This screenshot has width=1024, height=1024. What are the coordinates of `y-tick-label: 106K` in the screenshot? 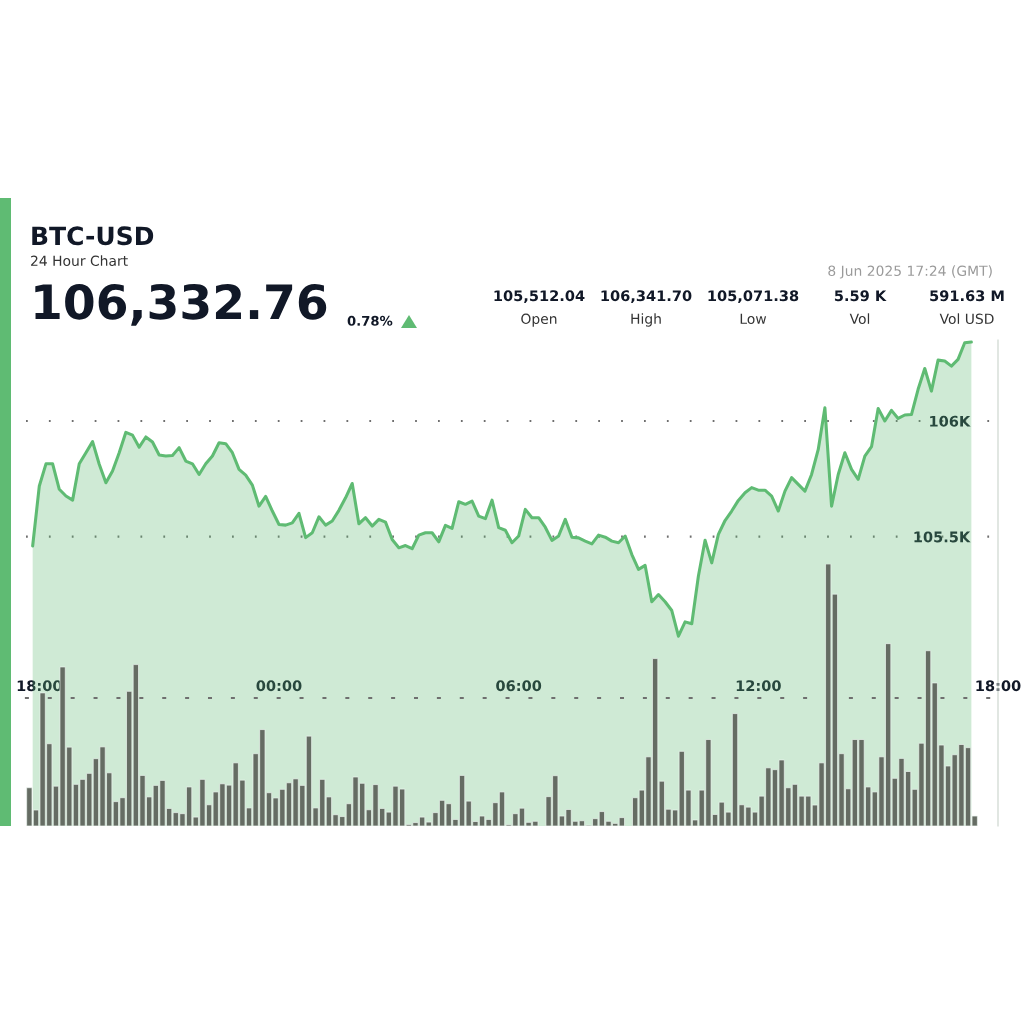 It's located at (950, 421).